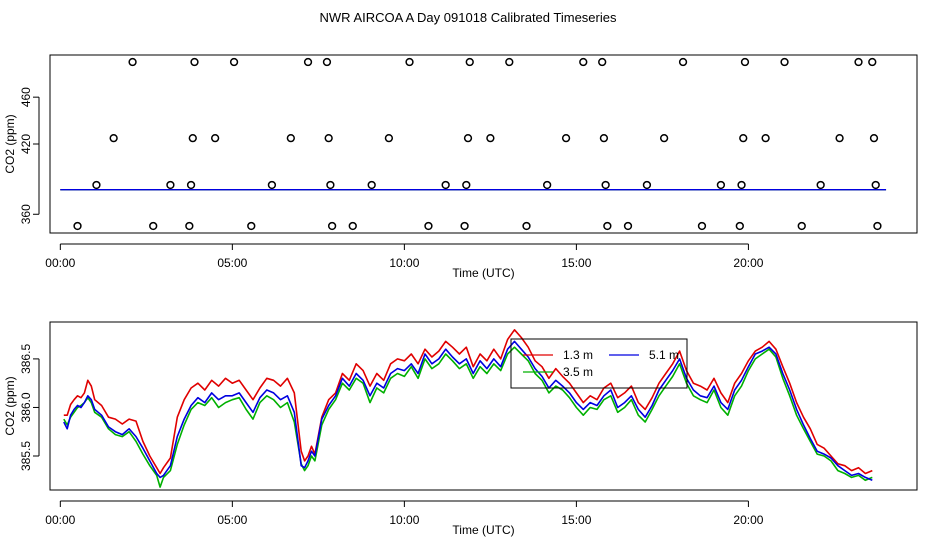  Describe the element at coordinates (26, 144) in the screenshot. I see `y-tick-label: 420` at that location.